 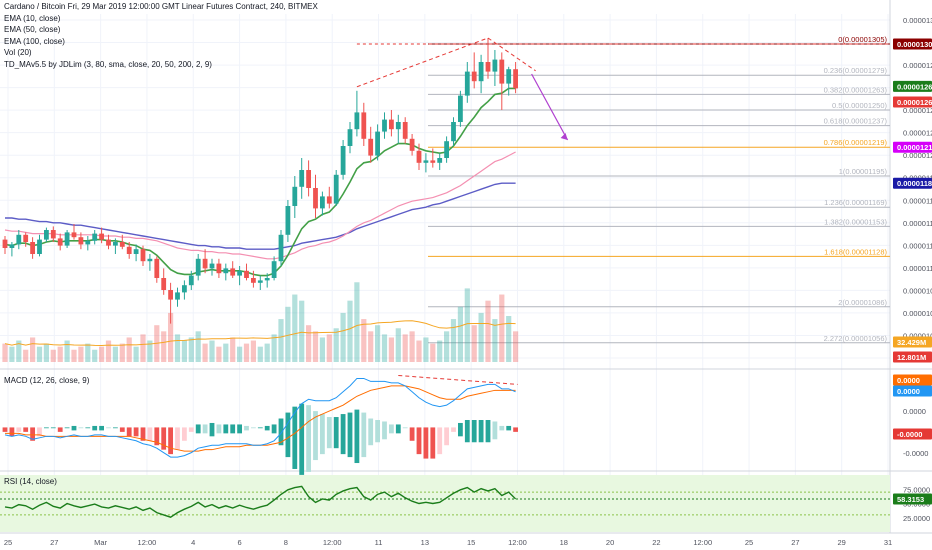 What do you see at coordinates (917, 65) in the screenshot?
I see `price-tick-label: 0.00001280` at bounding box center [917, 65].